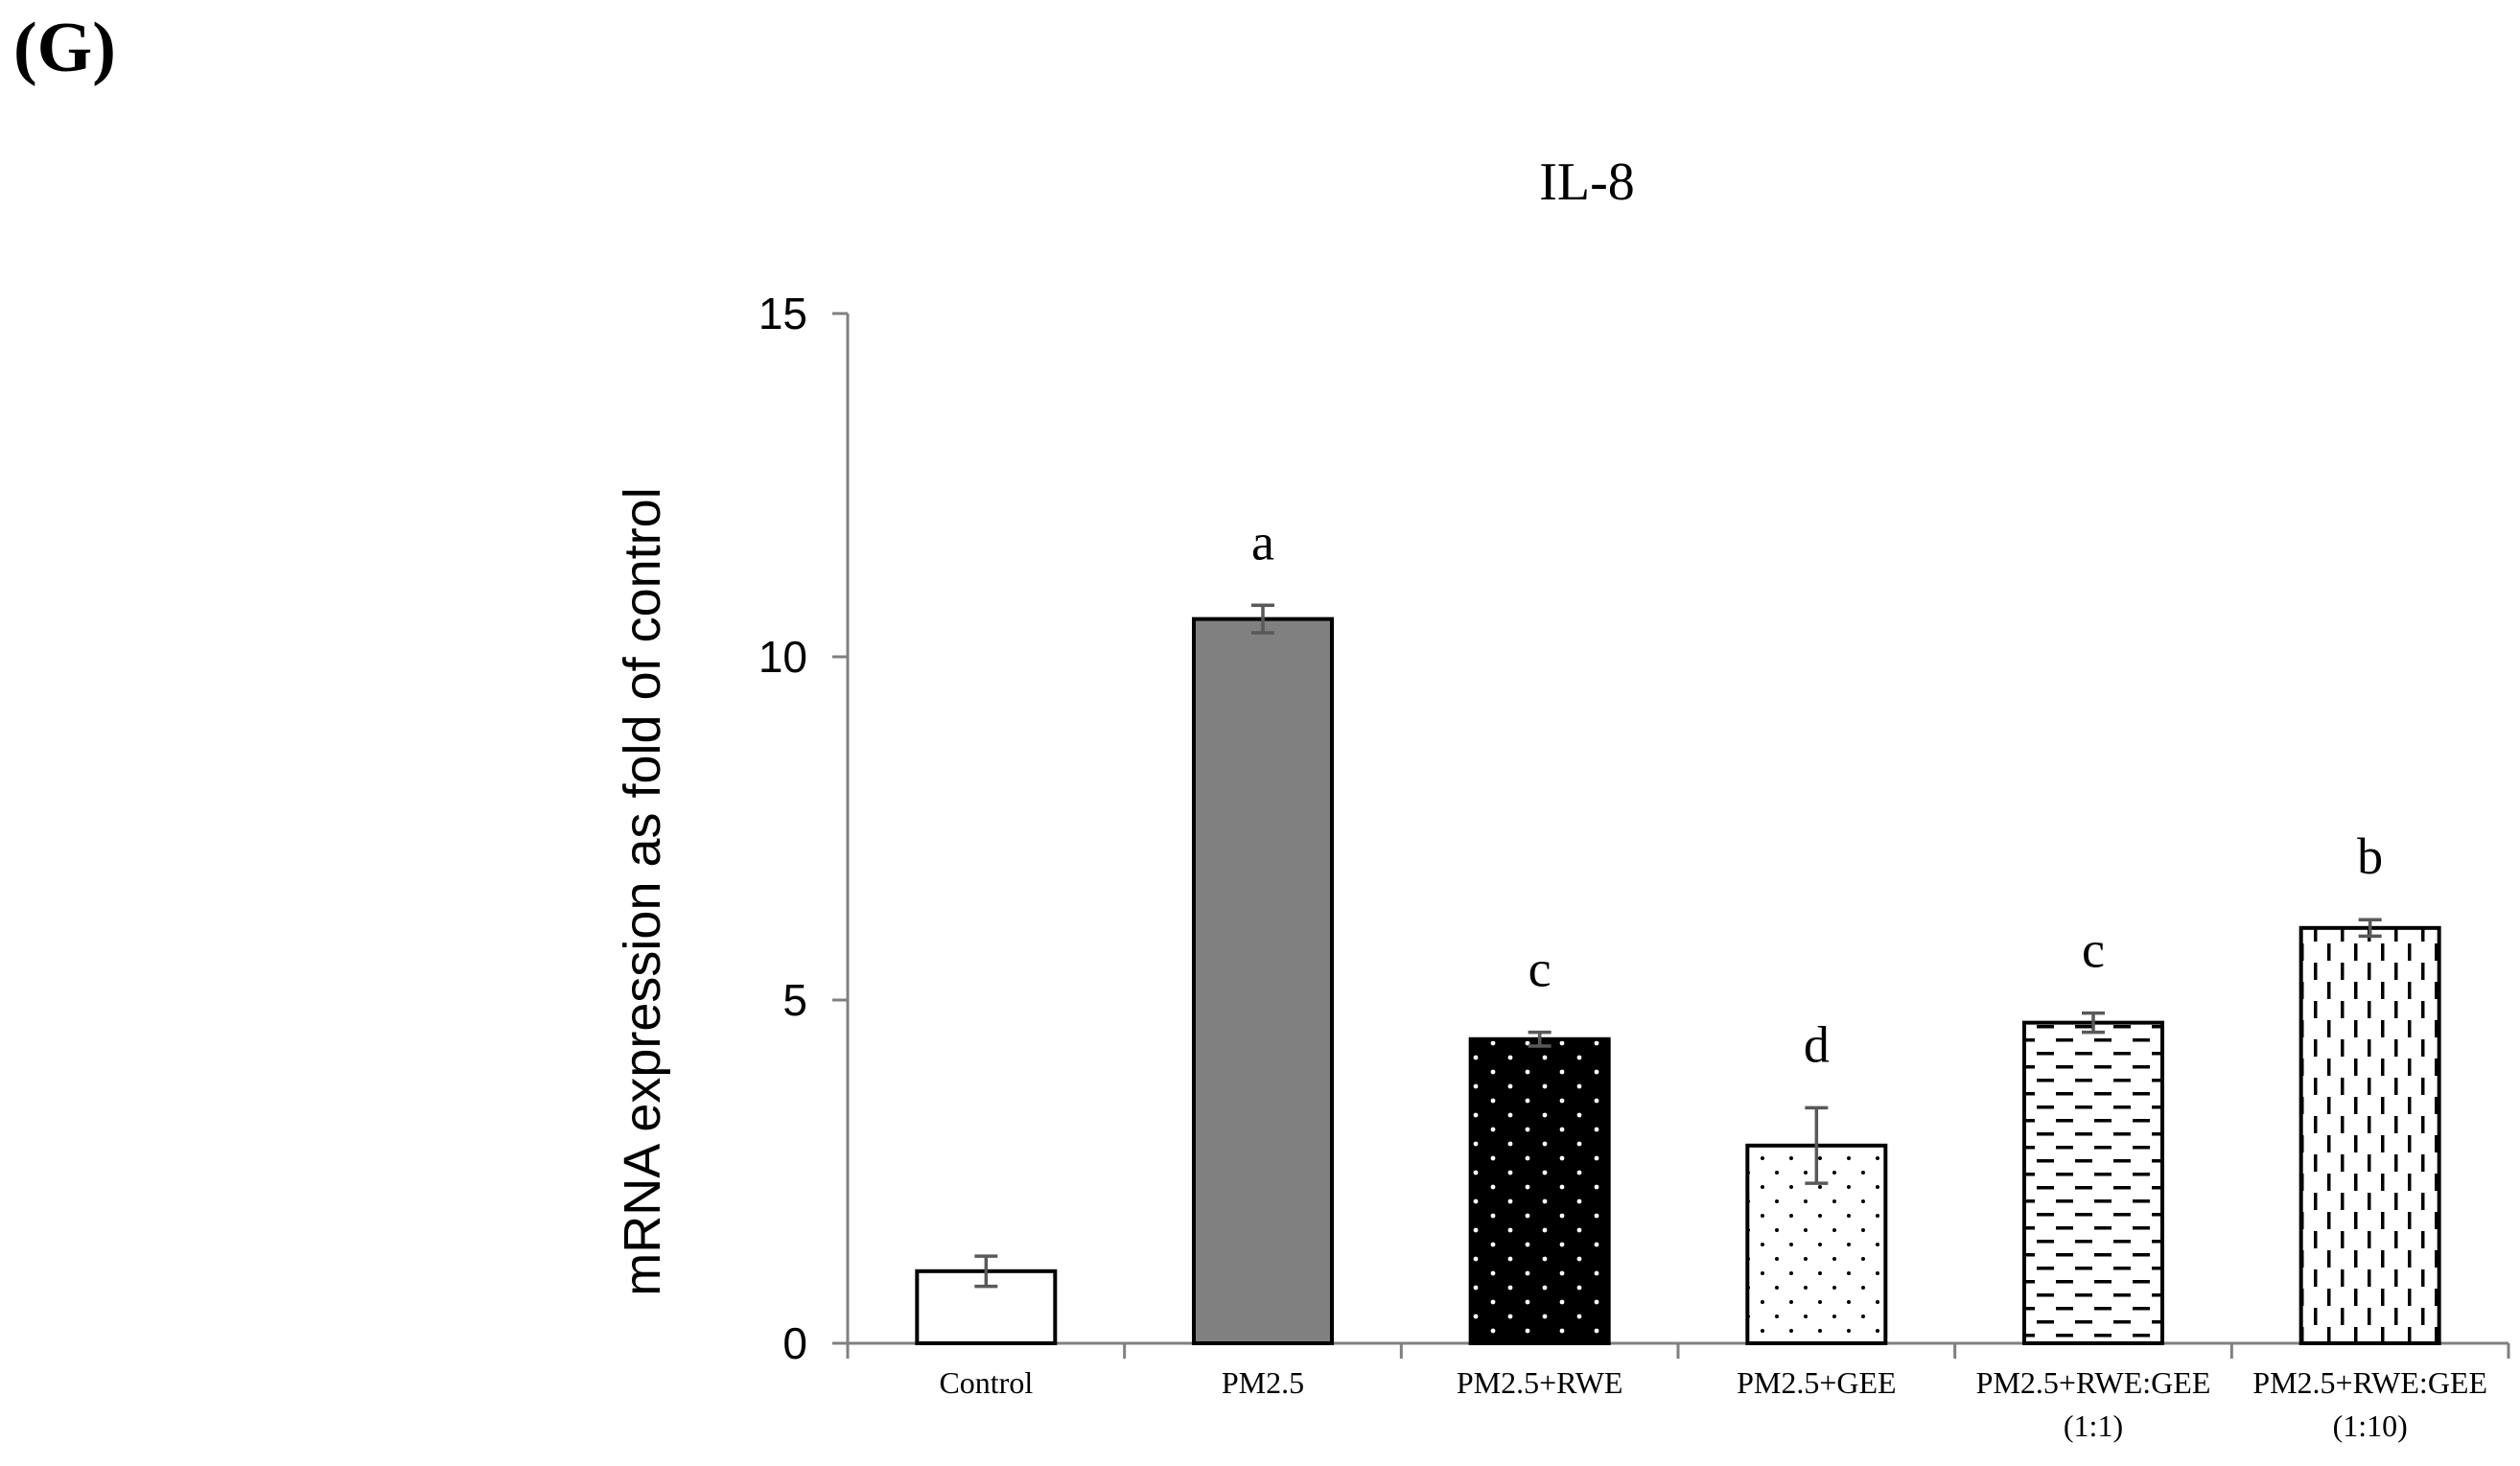 The image size is (2520, 1466). What do you see at coordinates (1540, 1382) in the screenshot?
I see `x-tick-label: PM2.5+RWE` at bounding box center [1540, 1382].